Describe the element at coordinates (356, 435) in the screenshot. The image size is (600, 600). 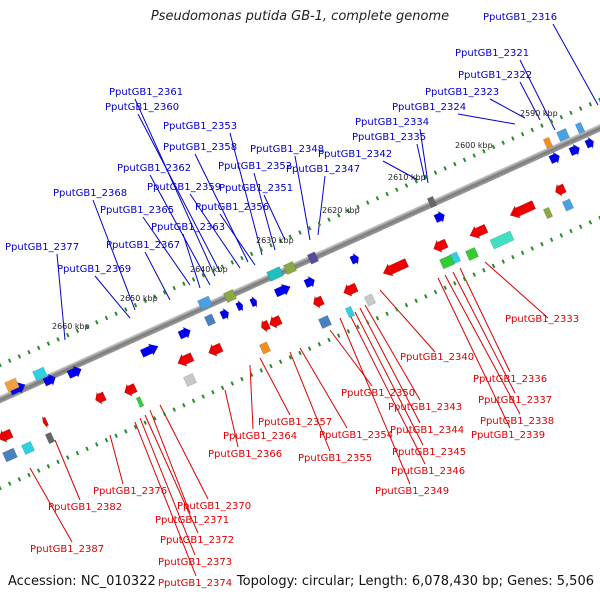
I see `reverse-gene-label: PputGB1_2354` at that location.